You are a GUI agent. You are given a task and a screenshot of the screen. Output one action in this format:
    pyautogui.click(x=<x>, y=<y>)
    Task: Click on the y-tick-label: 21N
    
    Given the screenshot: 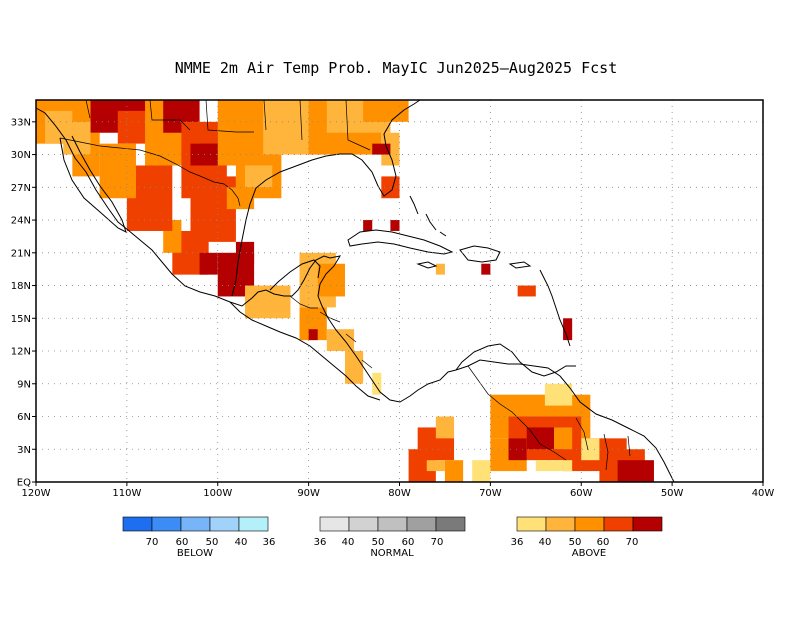 What is the action you would take?
    pyautogui.click(x=21, y=253)
    